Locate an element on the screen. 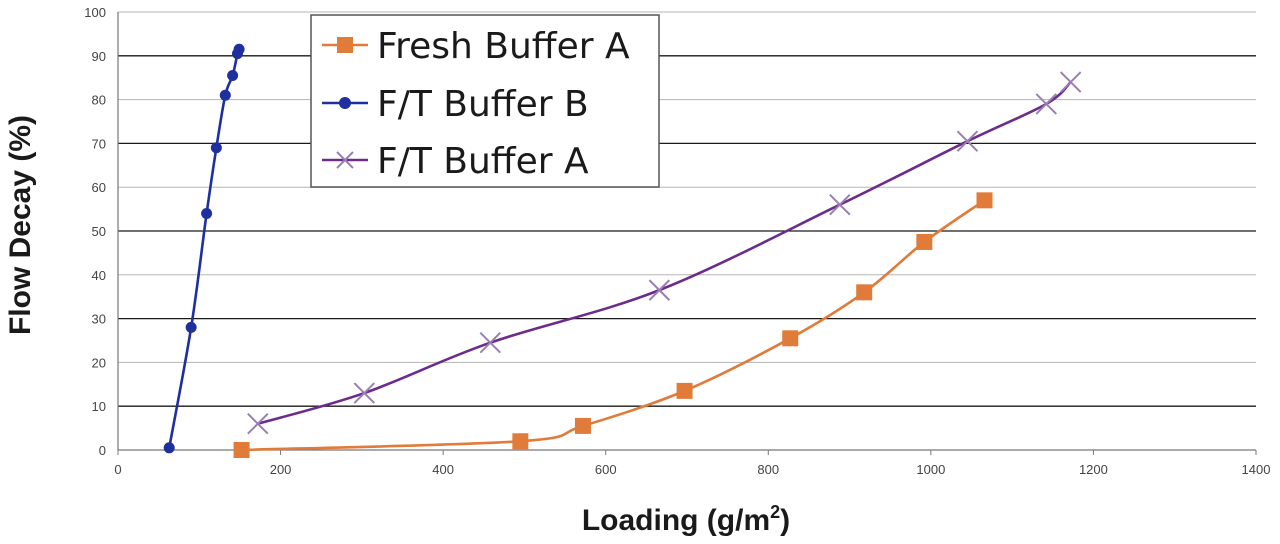 The image size is (1280, 544). legend-entry-fresh-buffer-a: Fresh Buffer A is located at coordinates (476, 46).